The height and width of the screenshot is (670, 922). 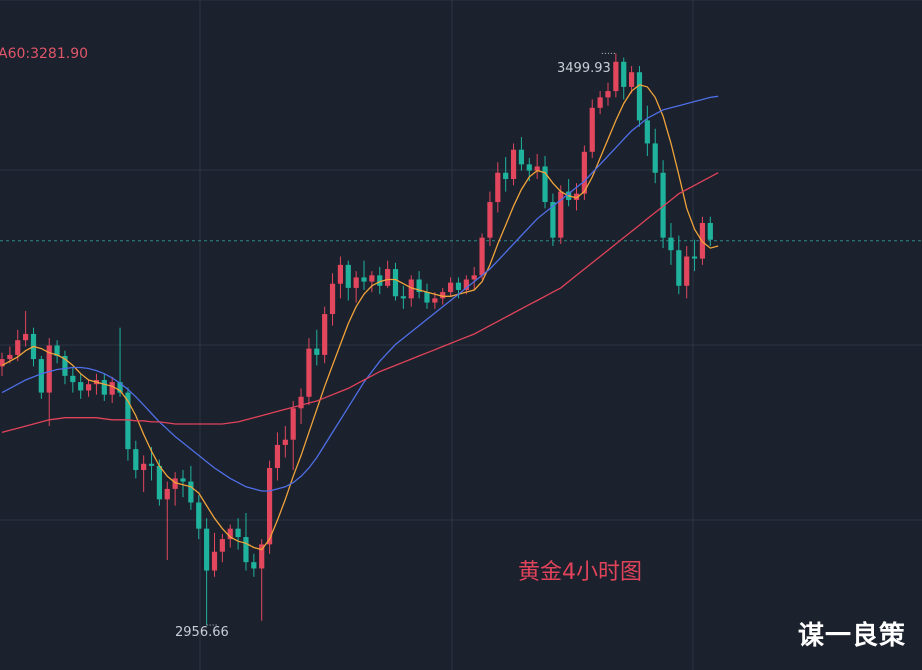 I want to click on chart-title: 黄金4小时图, so click(x=580, y=572).